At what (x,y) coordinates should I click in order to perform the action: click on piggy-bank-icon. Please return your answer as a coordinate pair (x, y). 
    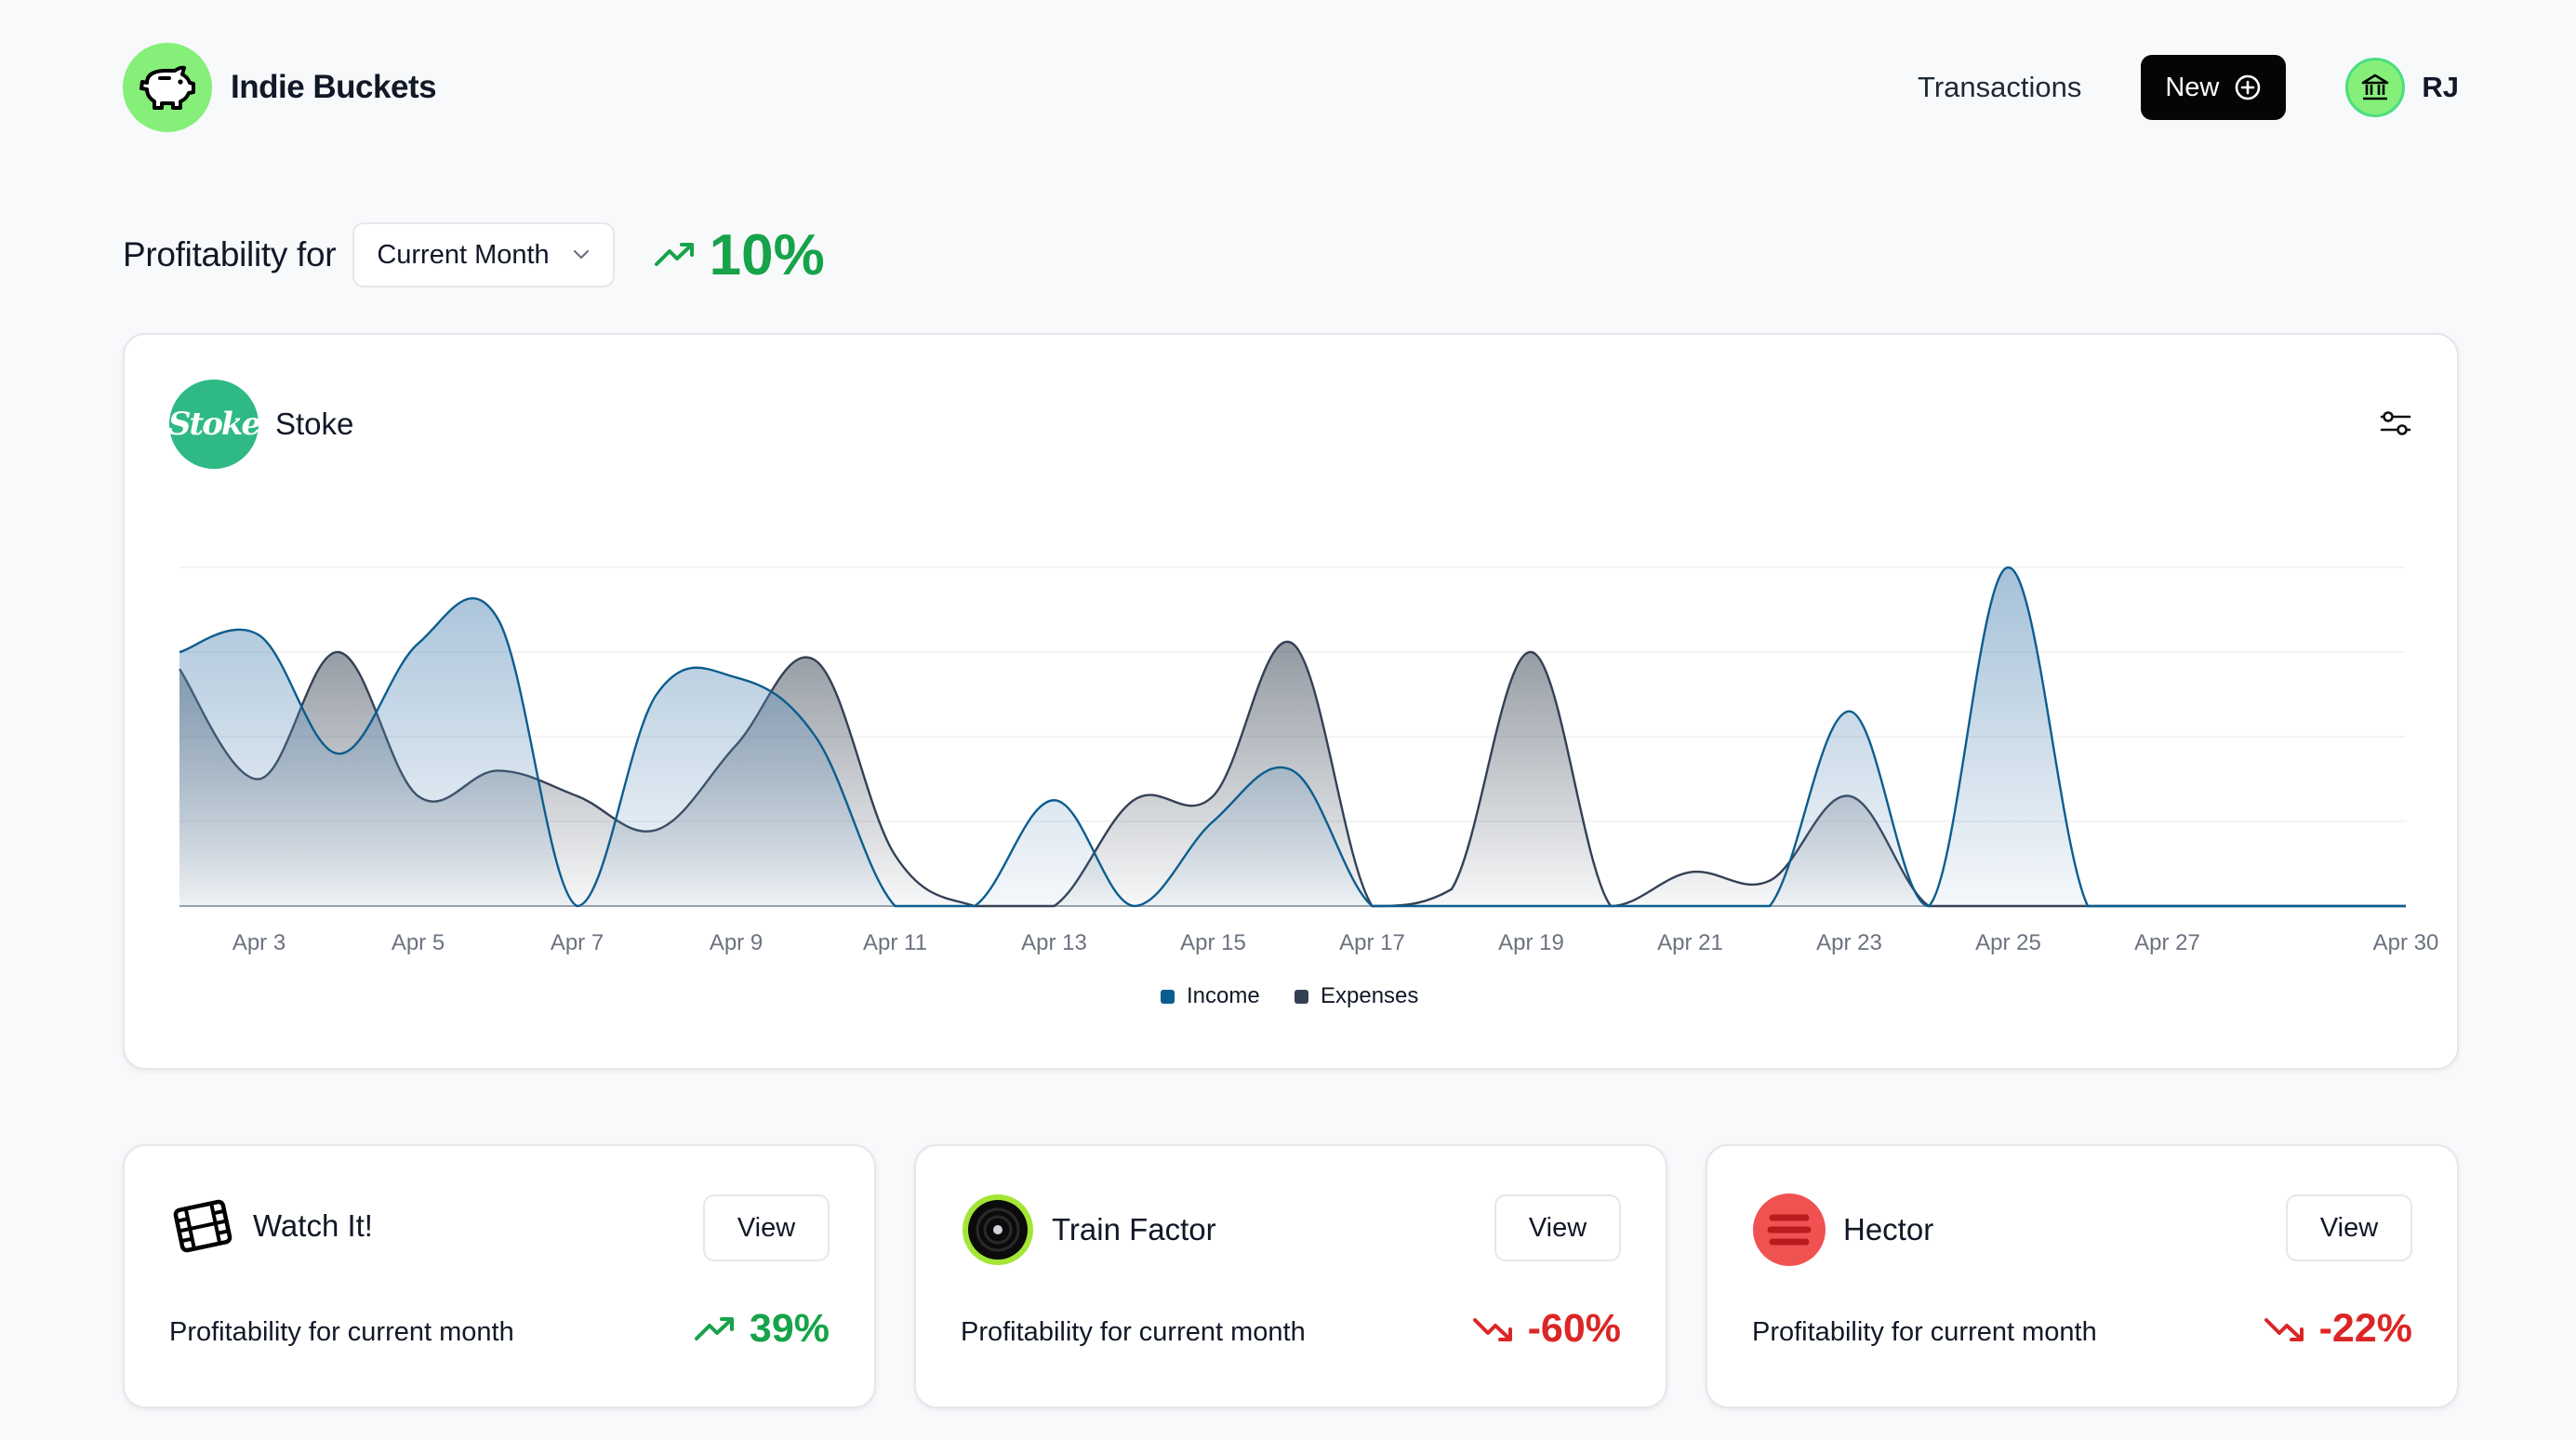
    Looking at the image, I should click on (167, 87).